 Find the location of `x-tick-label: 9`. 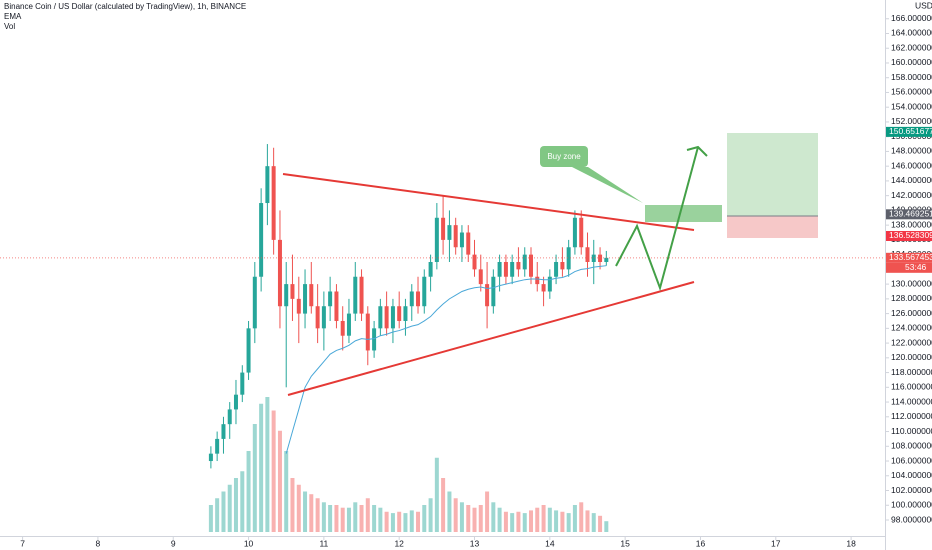

x-tick-label: 9 is located at coordinates (173, 543).